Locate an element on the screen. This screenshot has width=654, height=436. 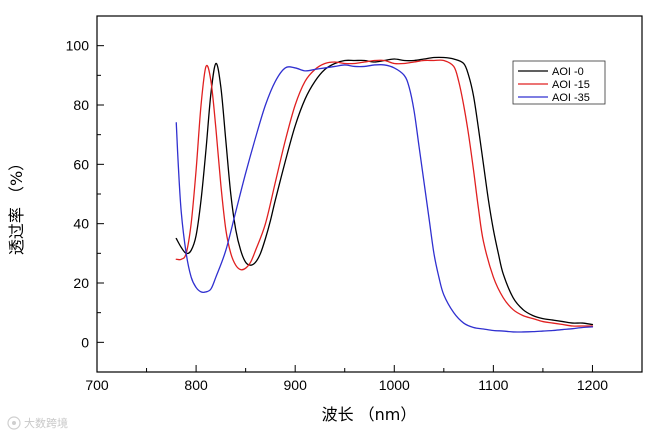
y-tick-label: 100 is located at coordinates (78, 46).